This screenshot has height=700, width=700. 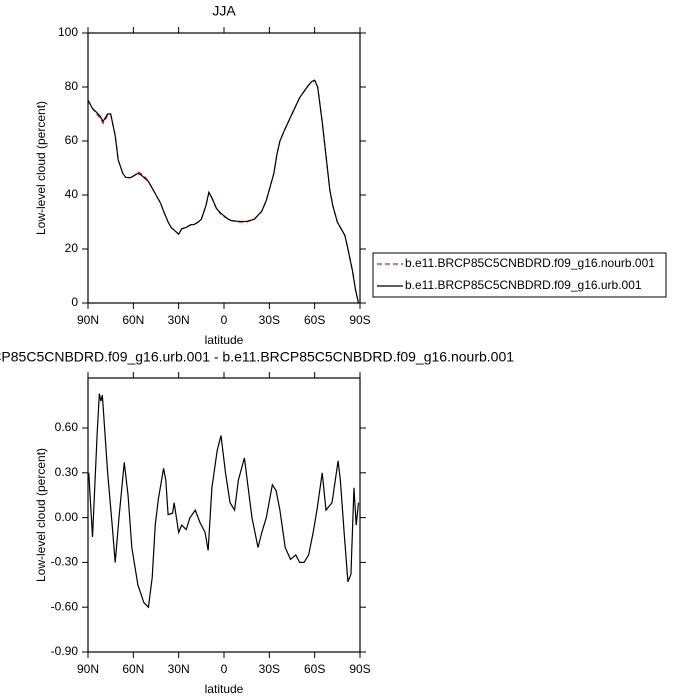 What do you see at coordinates (67, 472) in the screenshot?
I see `y-tick-label: 0.30` at bounding box center [67, 472].